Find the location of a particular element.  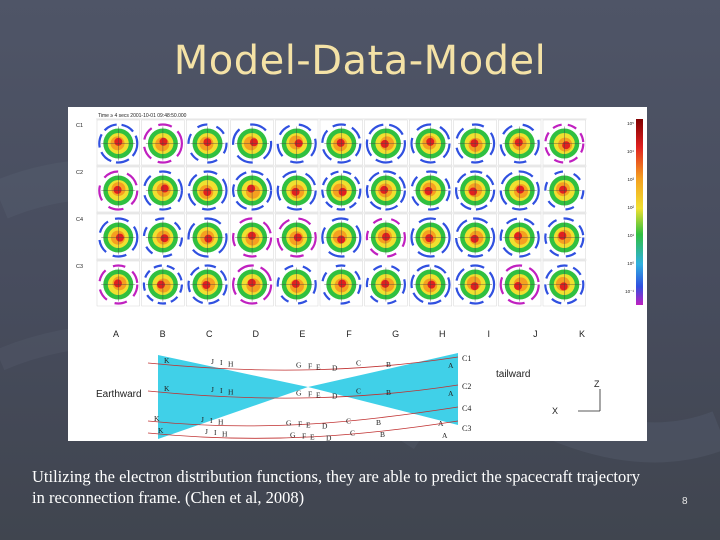

column-label-i: I is located at coordinates (489, 334).